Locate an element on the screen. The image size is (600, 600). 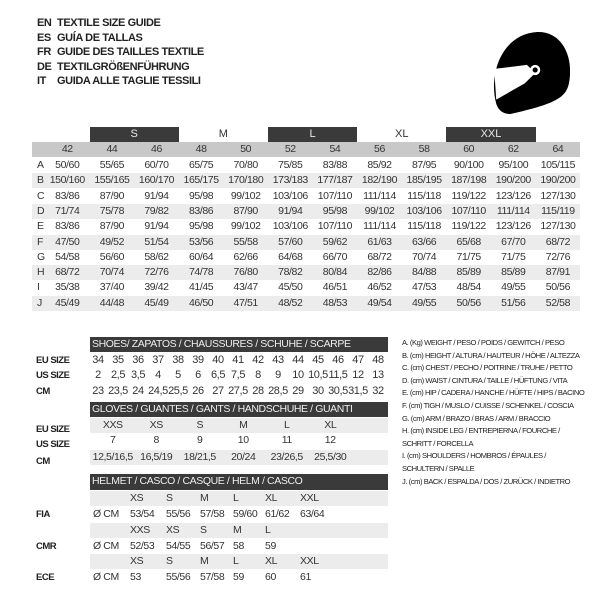
row-label: EU SIZE is located at coordinates (53, 429).